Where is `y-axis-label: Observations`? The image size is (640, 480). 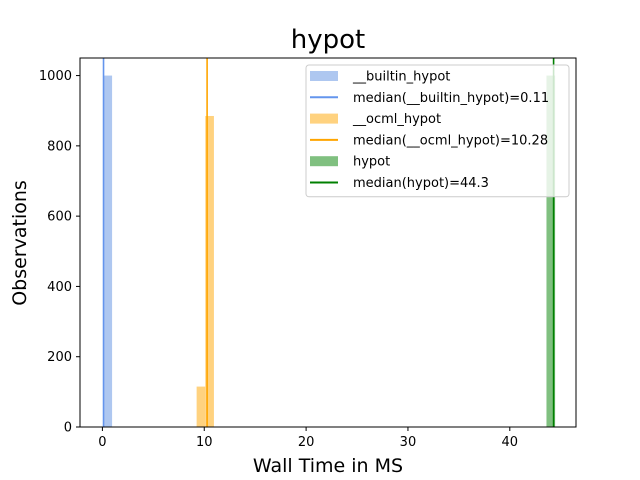
y-axis-label: Observations is located at coordinates (20, 243).